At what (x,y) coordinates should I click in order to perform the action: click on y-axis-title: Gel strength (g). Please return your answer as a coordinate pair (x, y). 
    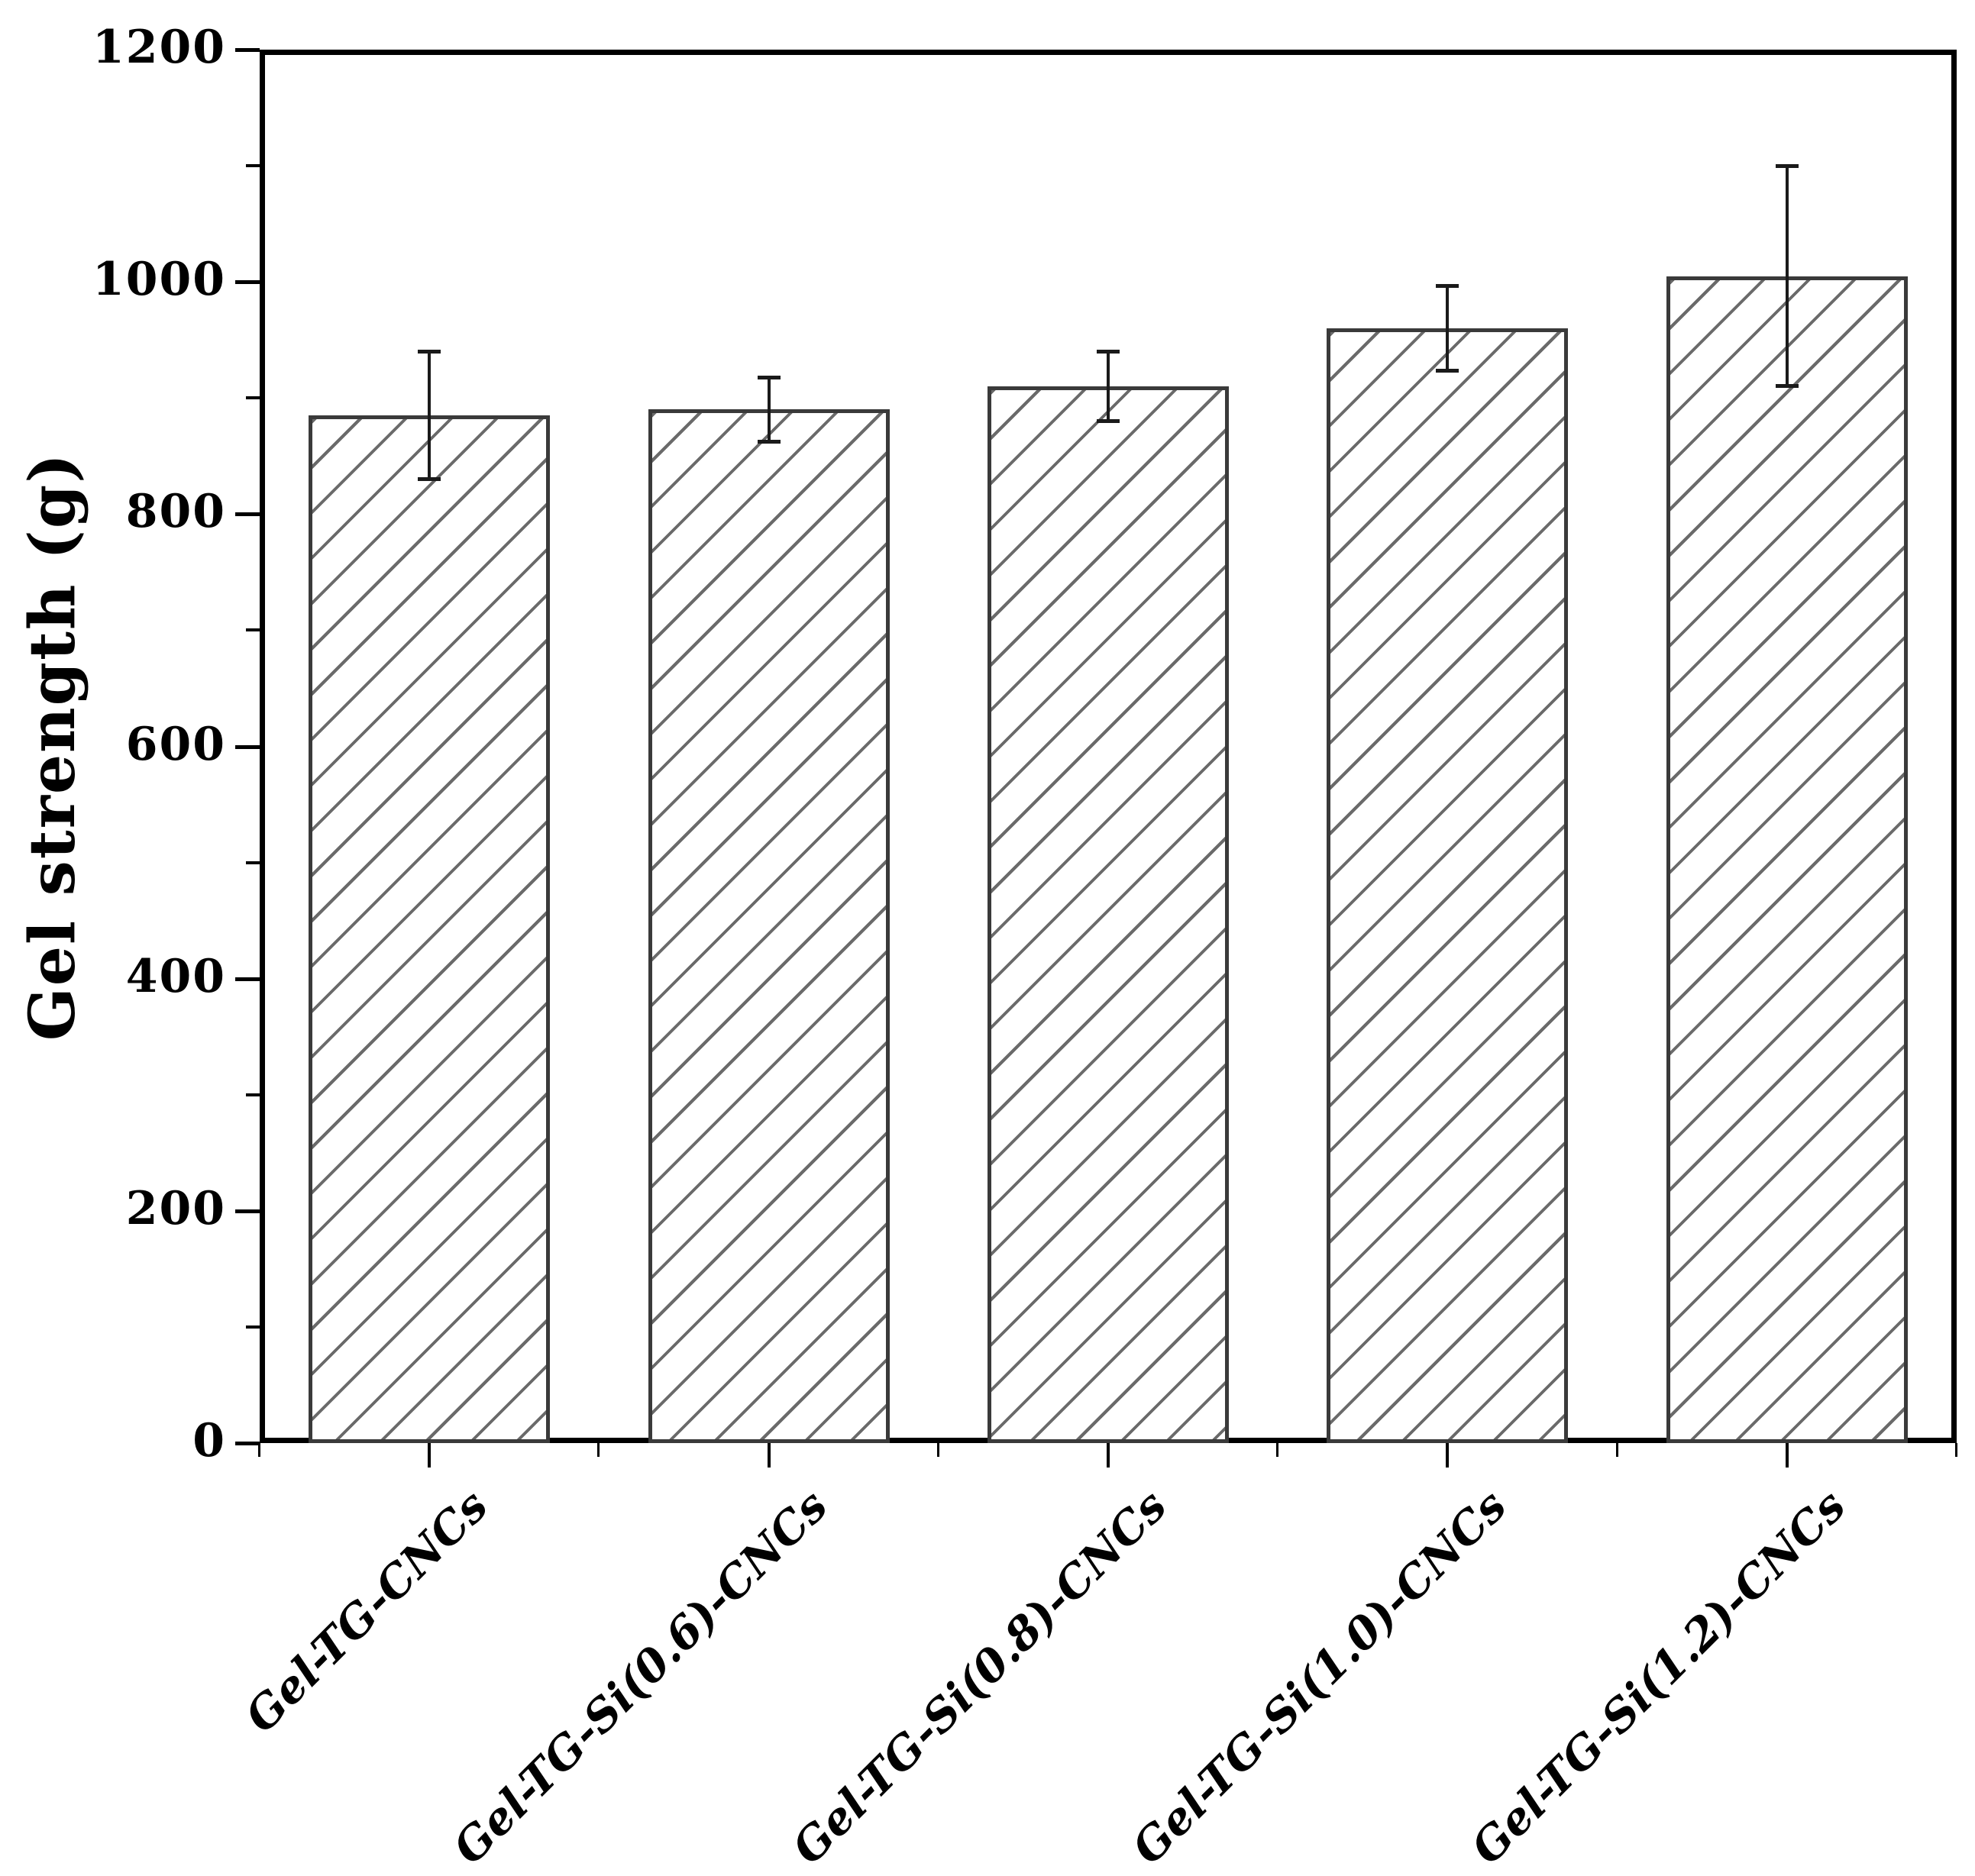
    Looking at the image, I should click on (53, 746).